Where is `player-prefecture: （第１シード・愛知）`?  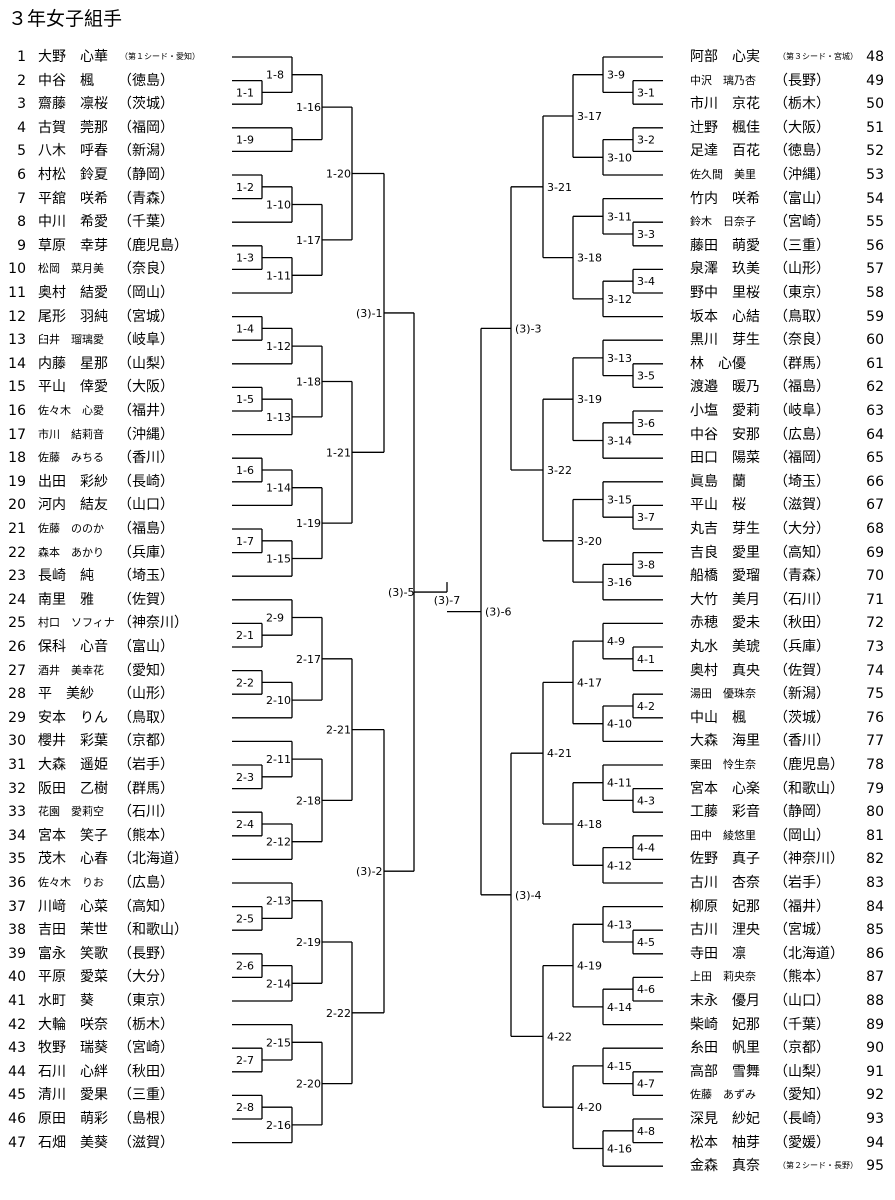
player-prefecture: （第１シード・愛知） is located at coordinates (160, 56).